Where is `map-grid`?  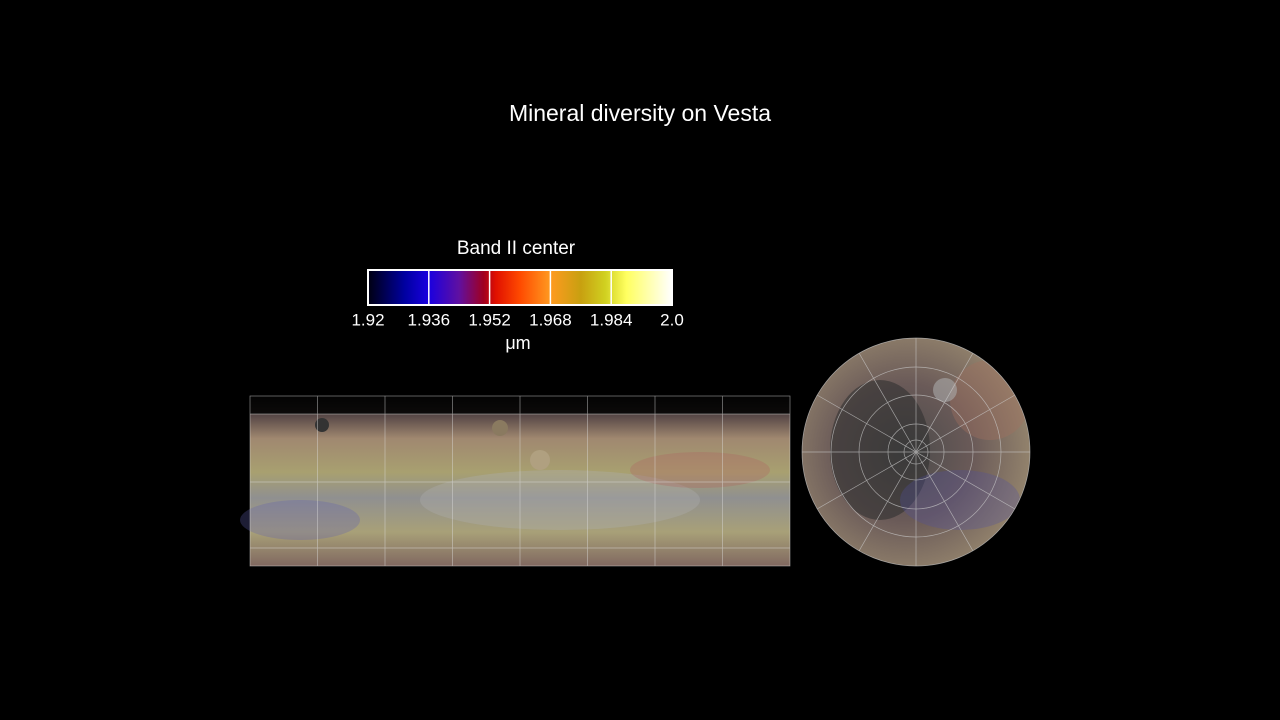
map-grid is located at coordinates (520, 481).